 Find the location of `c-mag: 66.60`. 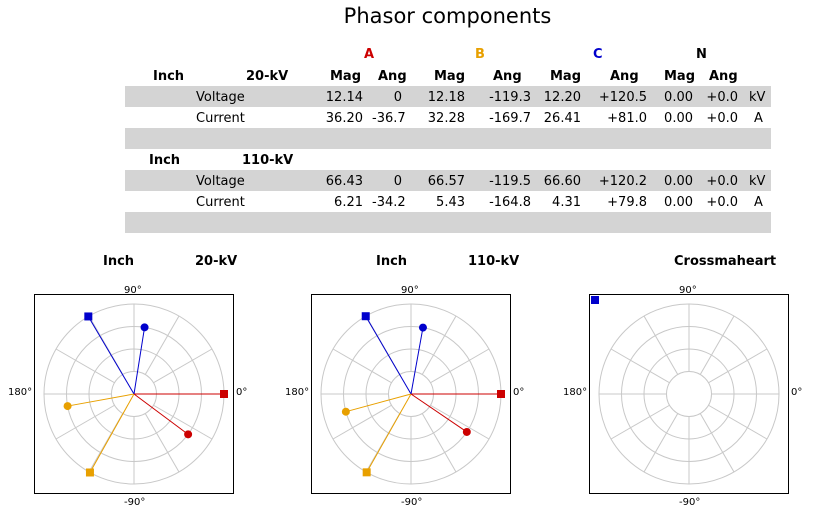

c-mag: 66.60 is located at coordinates (562, 181).